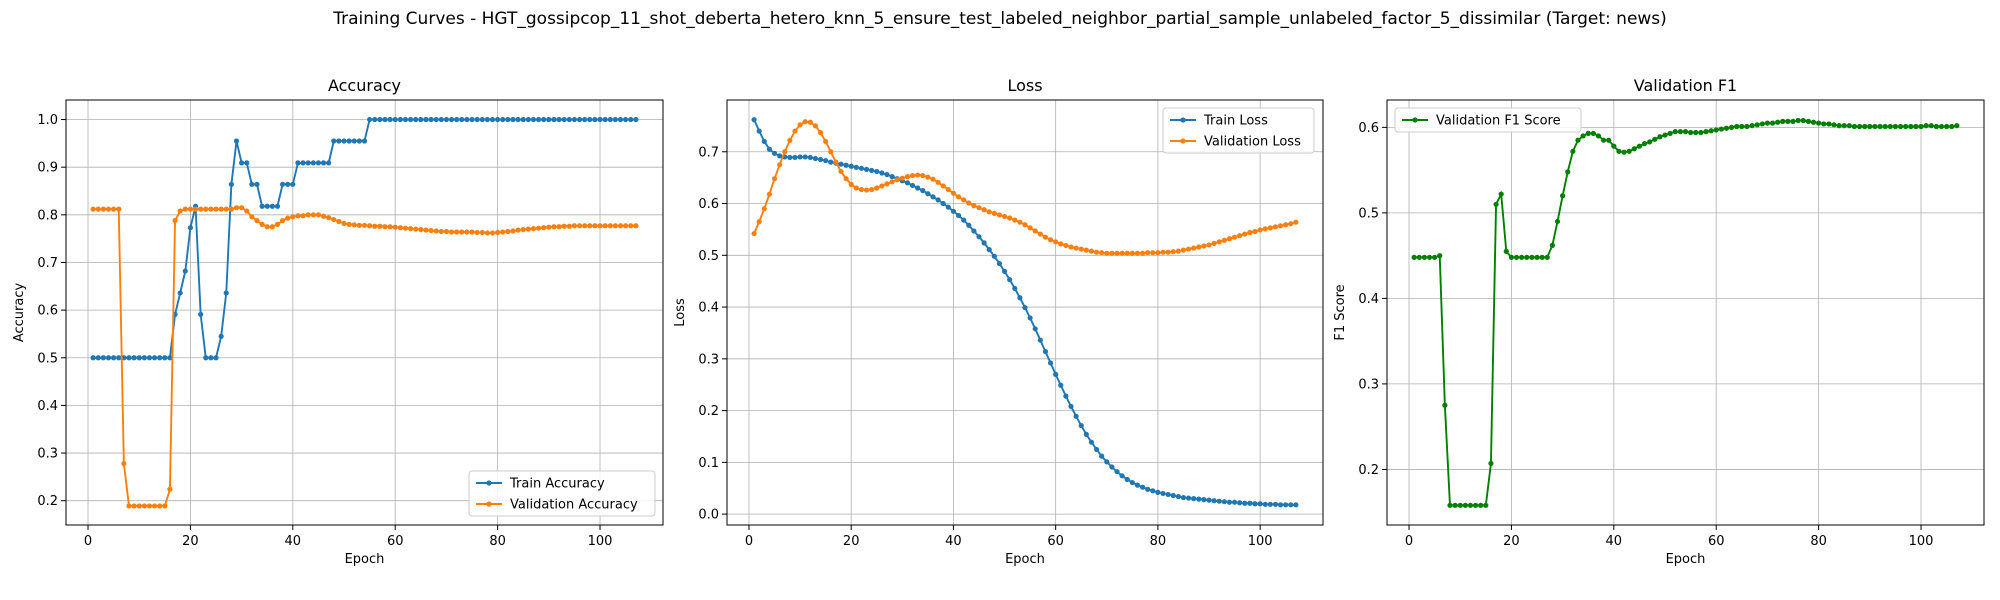  I want to click on x-tick-label: 100, so click(600, 541).